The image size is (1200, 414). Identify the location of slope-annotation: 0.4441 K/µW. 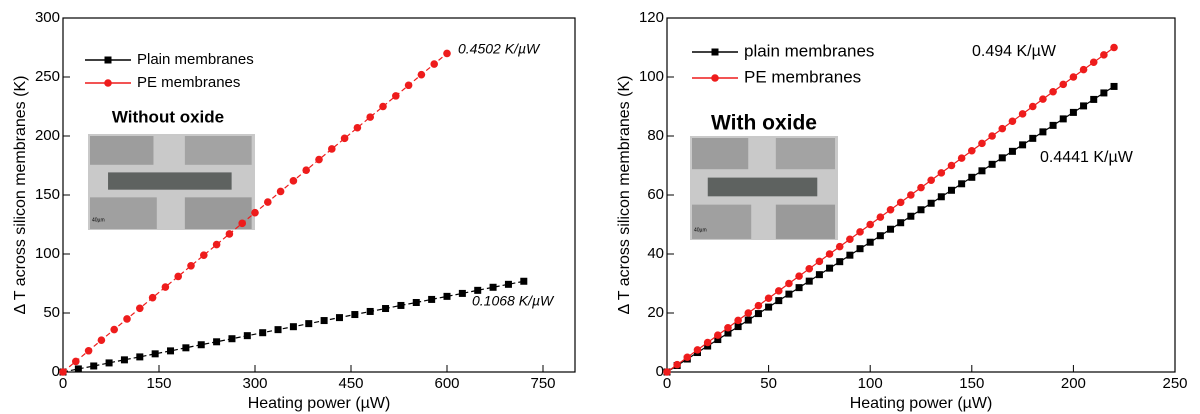
(1087, 157).